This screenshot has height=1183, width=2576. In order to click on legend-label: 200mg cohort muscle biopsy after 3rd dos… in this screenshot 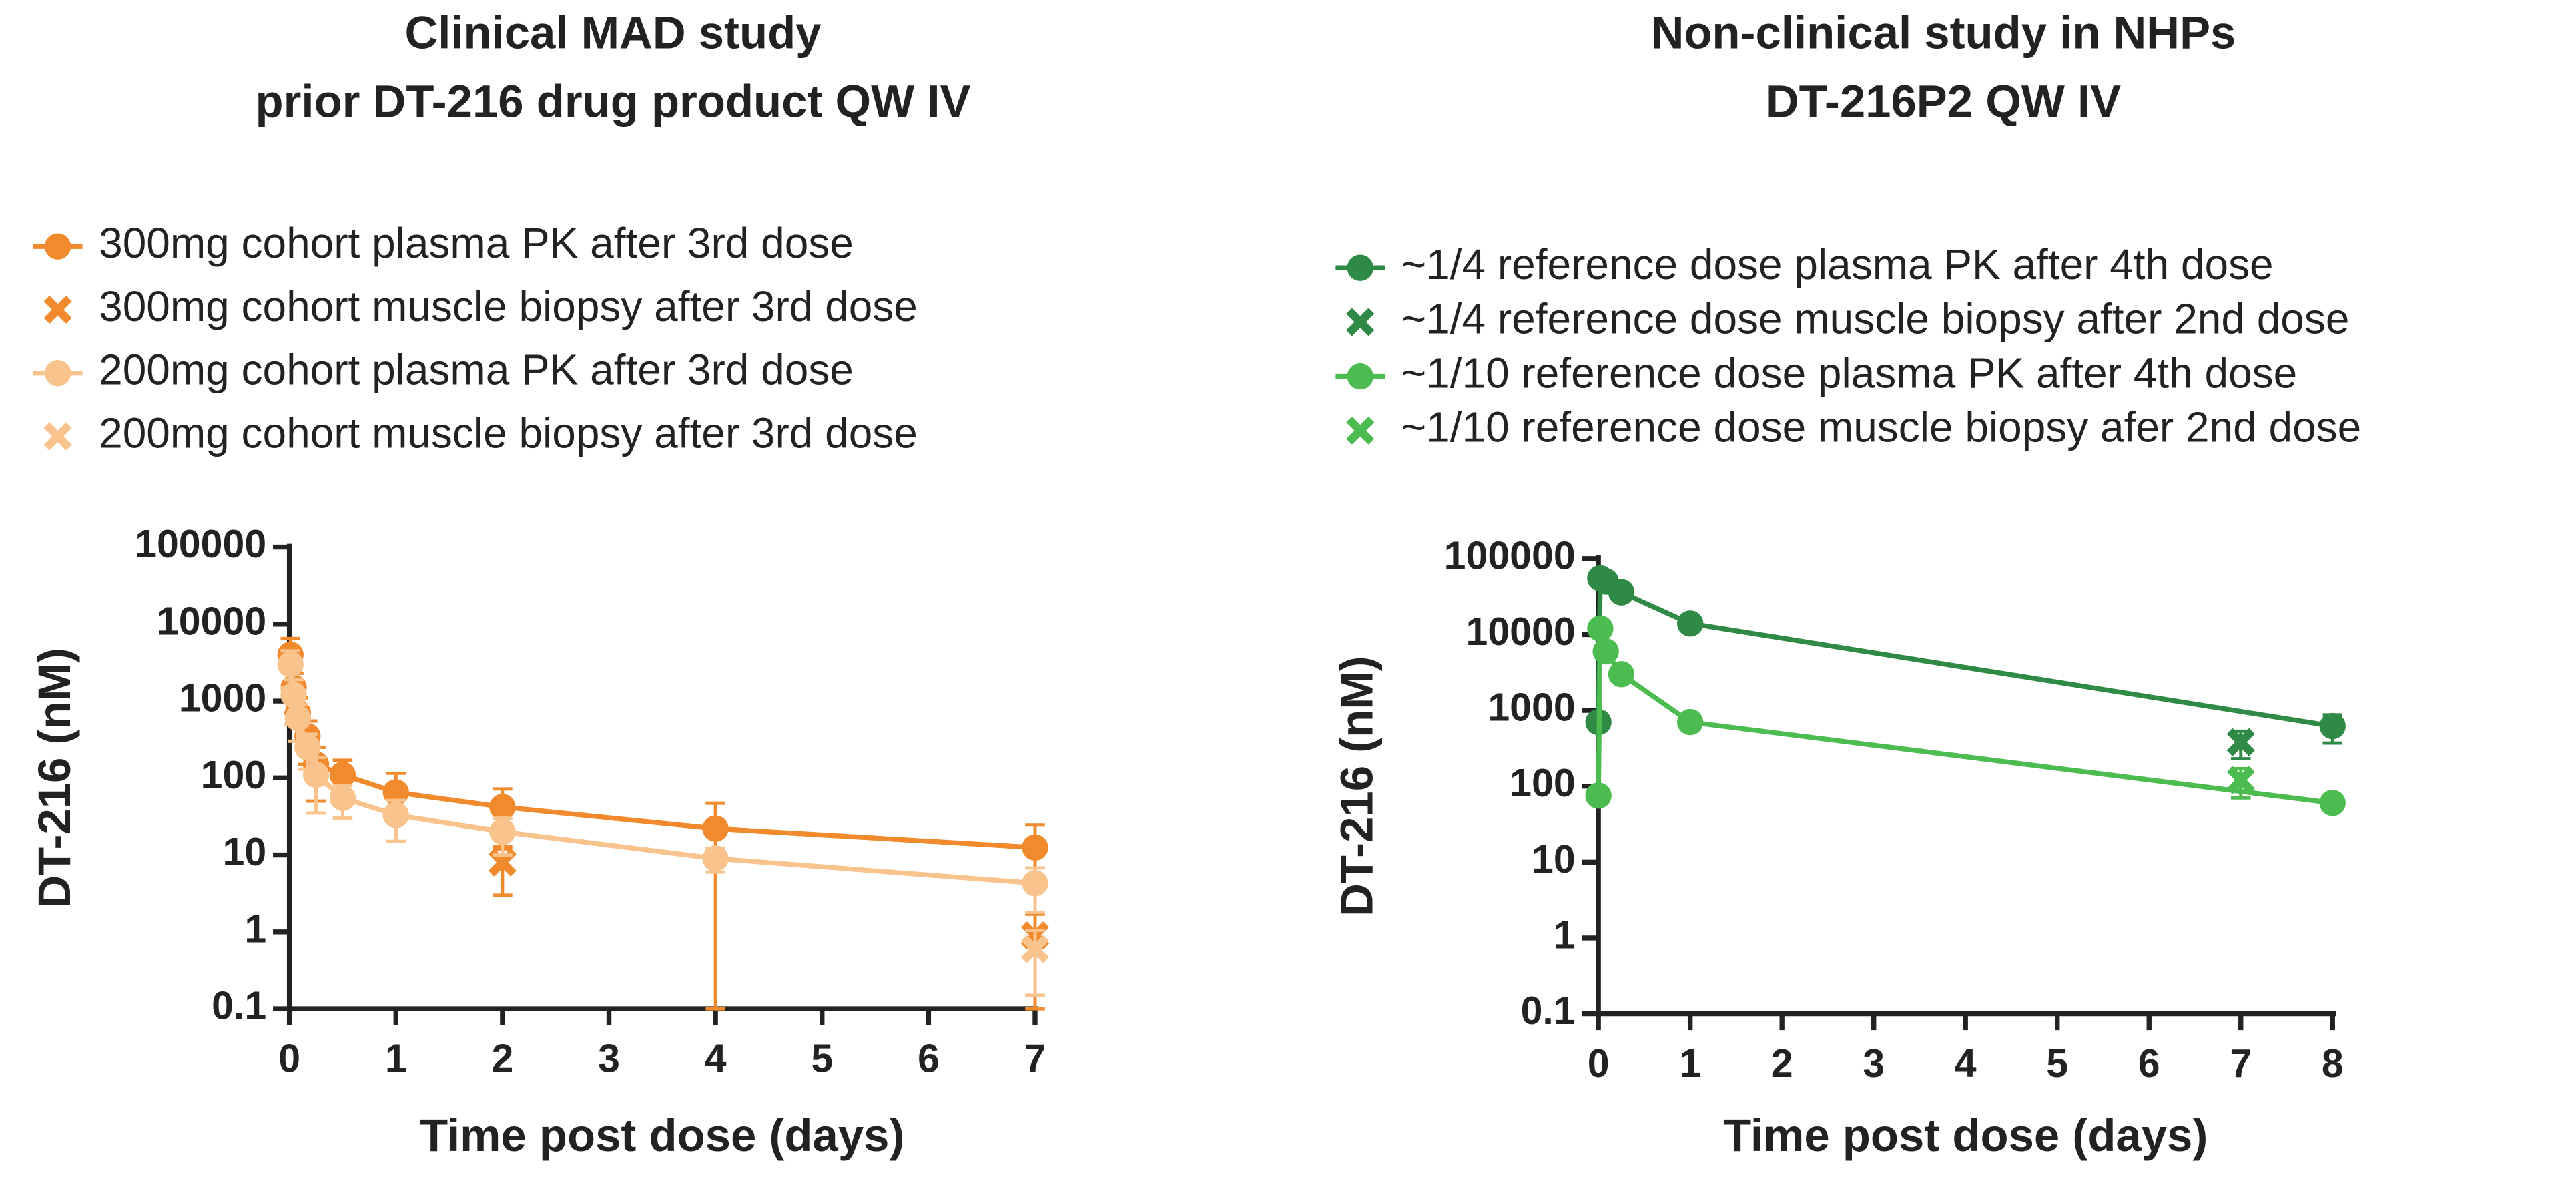, I will do `click(509, 433)`.